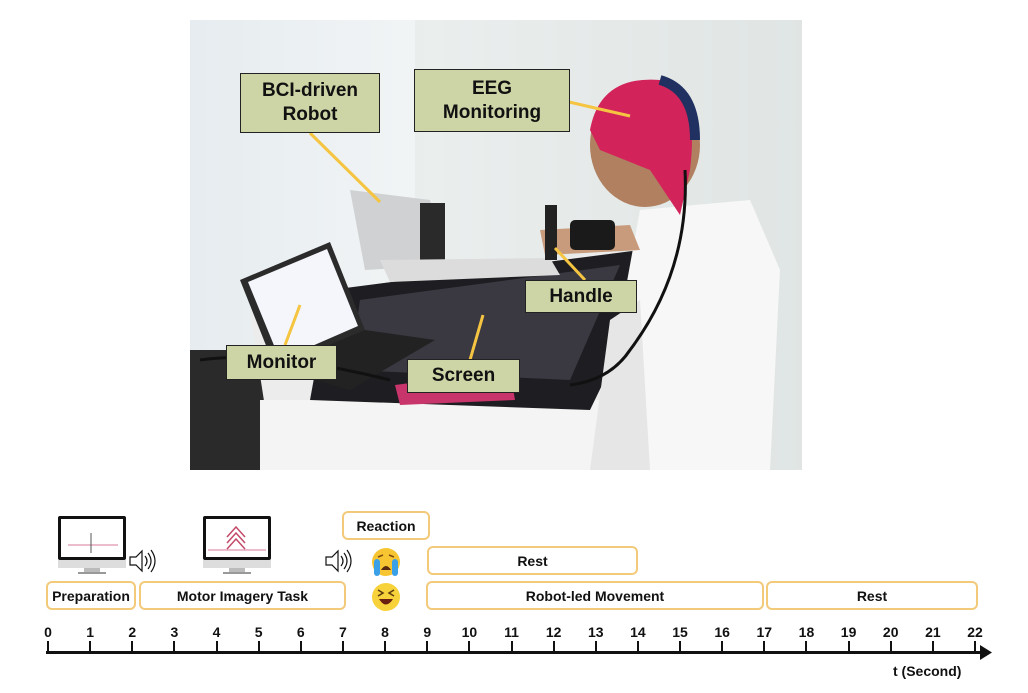 This screenshot has height=693, width=1028. I want to click on laughing-emoji-icon, so click(386, 597).